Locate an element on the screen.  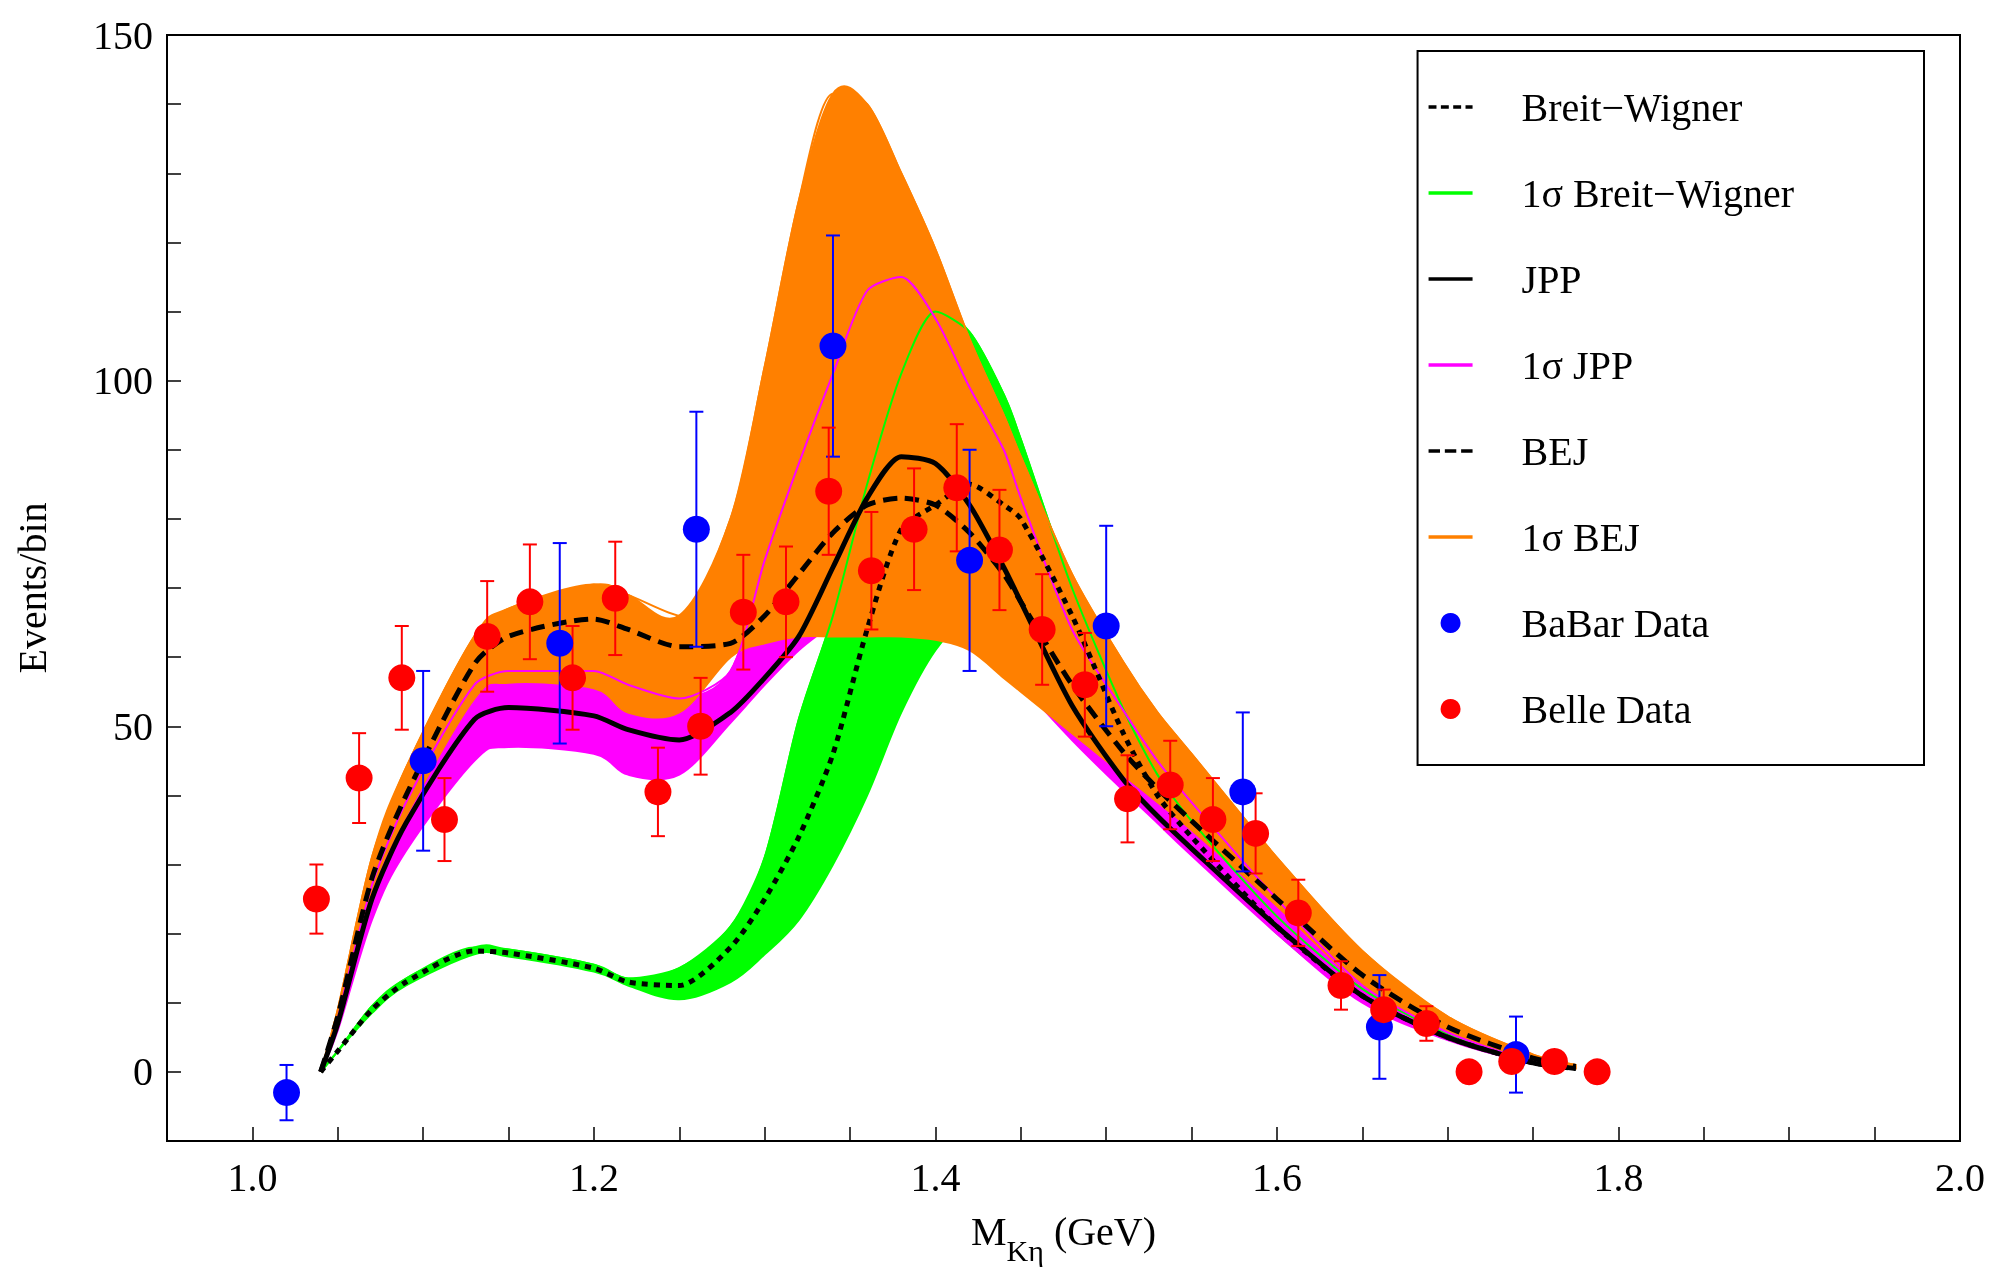
x-tick-label: 2.0 is located at coordinates (1960, 1177).